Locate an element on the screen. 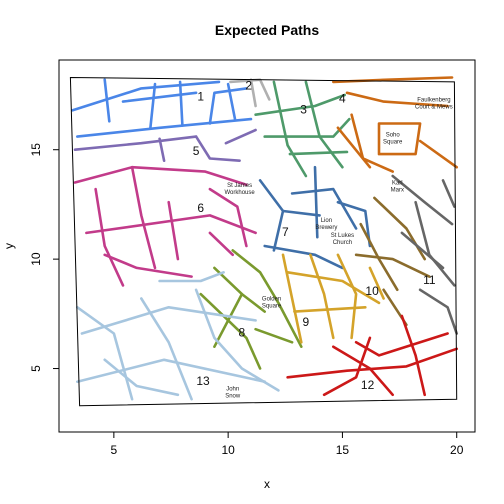  region-number-6: 6 is located at coordinates (200, 208).